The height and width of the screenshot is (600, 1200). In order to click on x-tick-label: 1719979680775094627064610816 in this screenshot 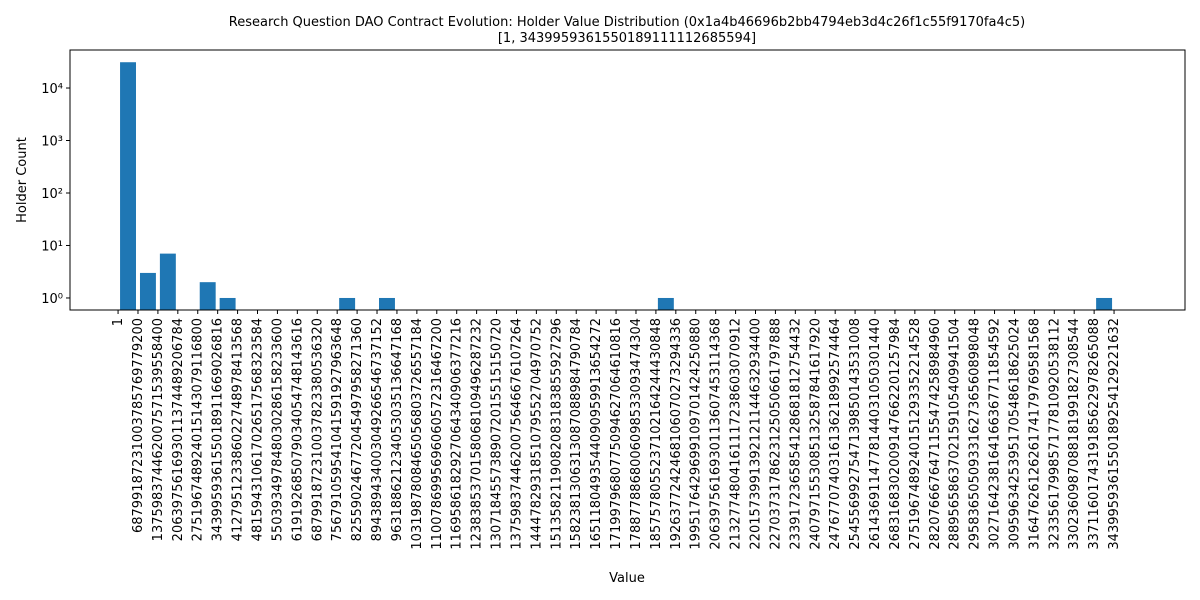, I will do `click(616, 434)`.